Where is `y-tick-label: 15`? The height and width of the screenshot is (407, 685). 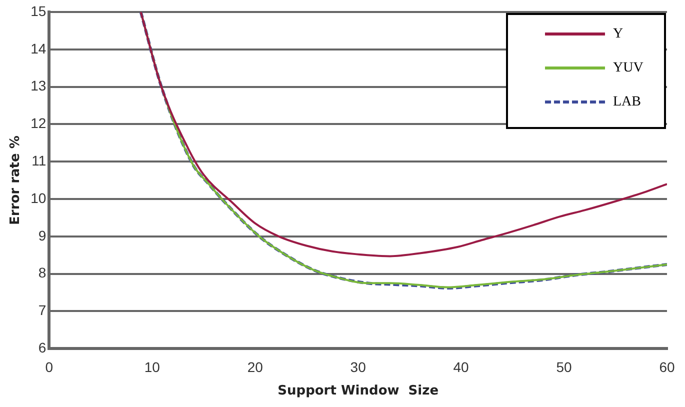
y-tick-label: 15 is located at coordinates (38, 10).